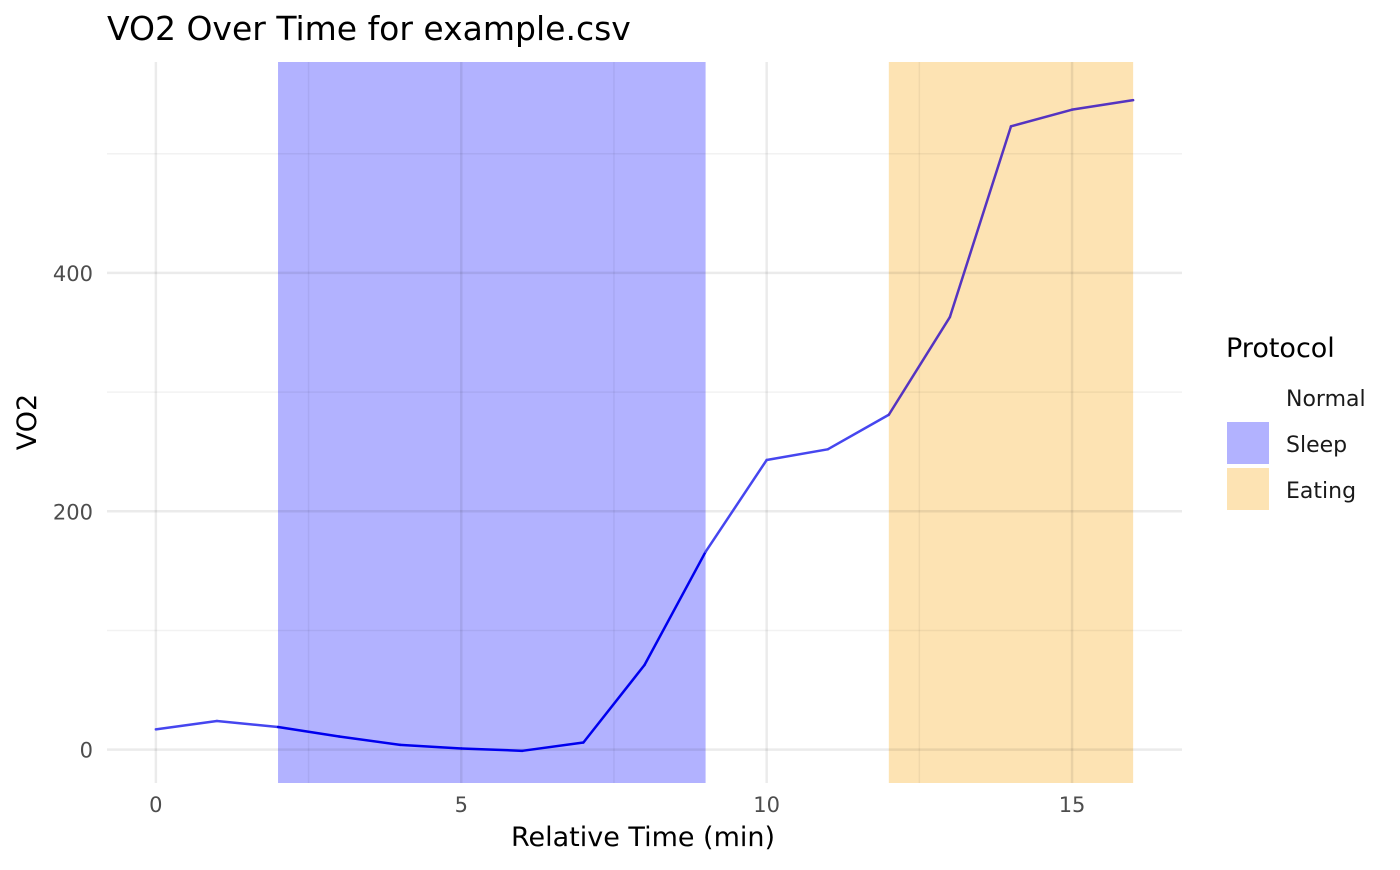  Describe the element at coordinates (1011, 422) in the screenshot. I see `region-eating` at that location.